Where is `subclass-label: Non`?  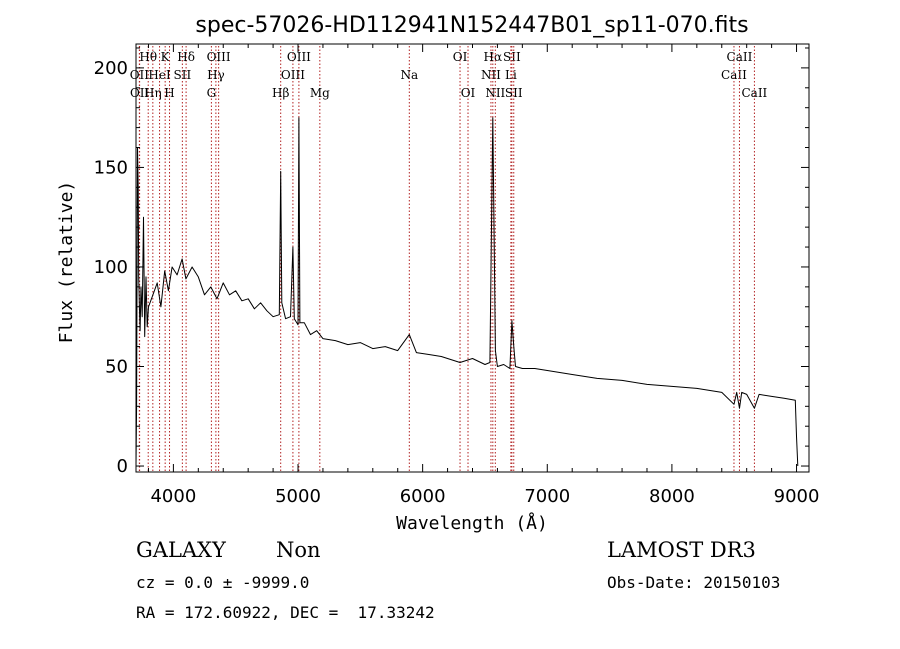 subclass-label: Non is located at coordinates (298, 550).